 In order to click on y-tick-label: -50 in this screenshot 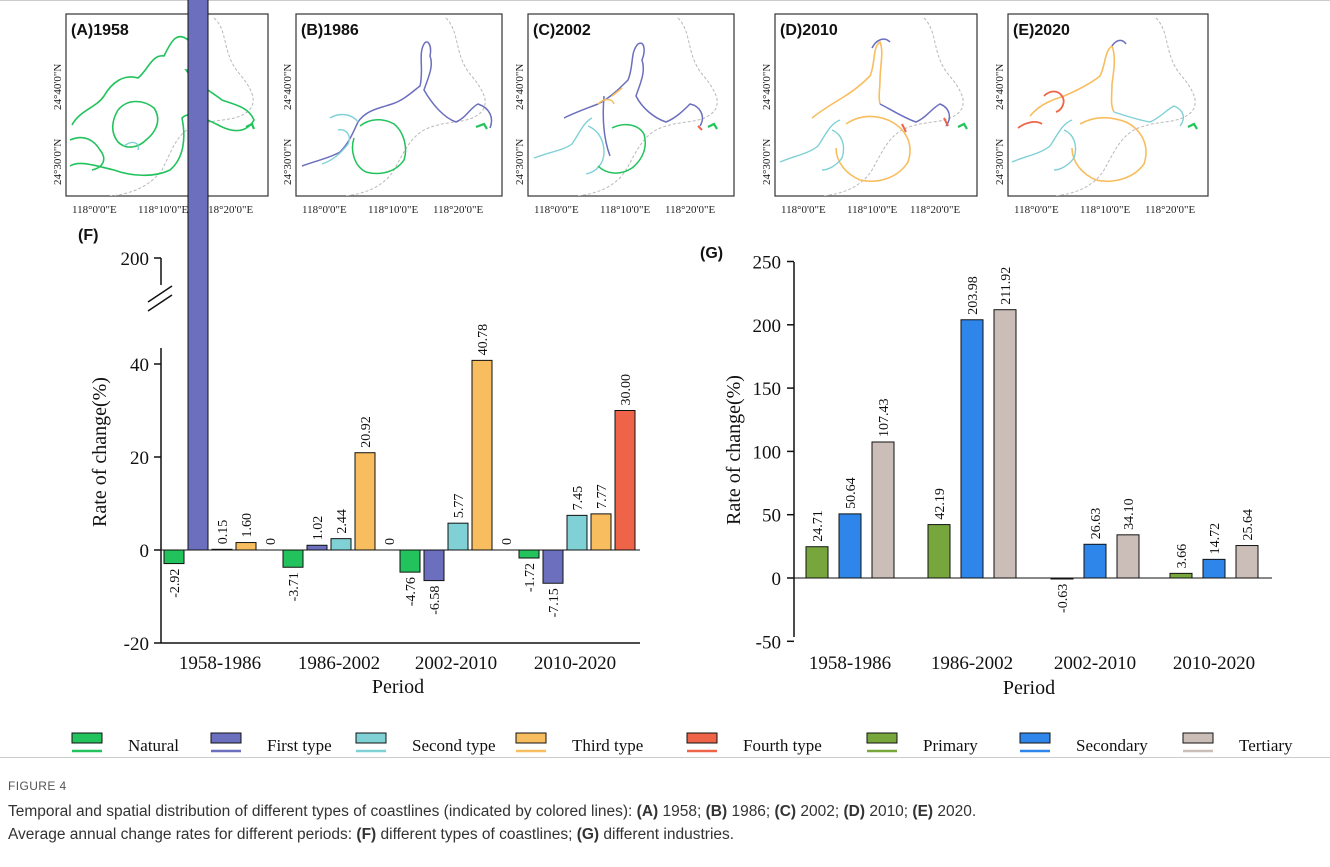, I will do `click(768, 642)`.